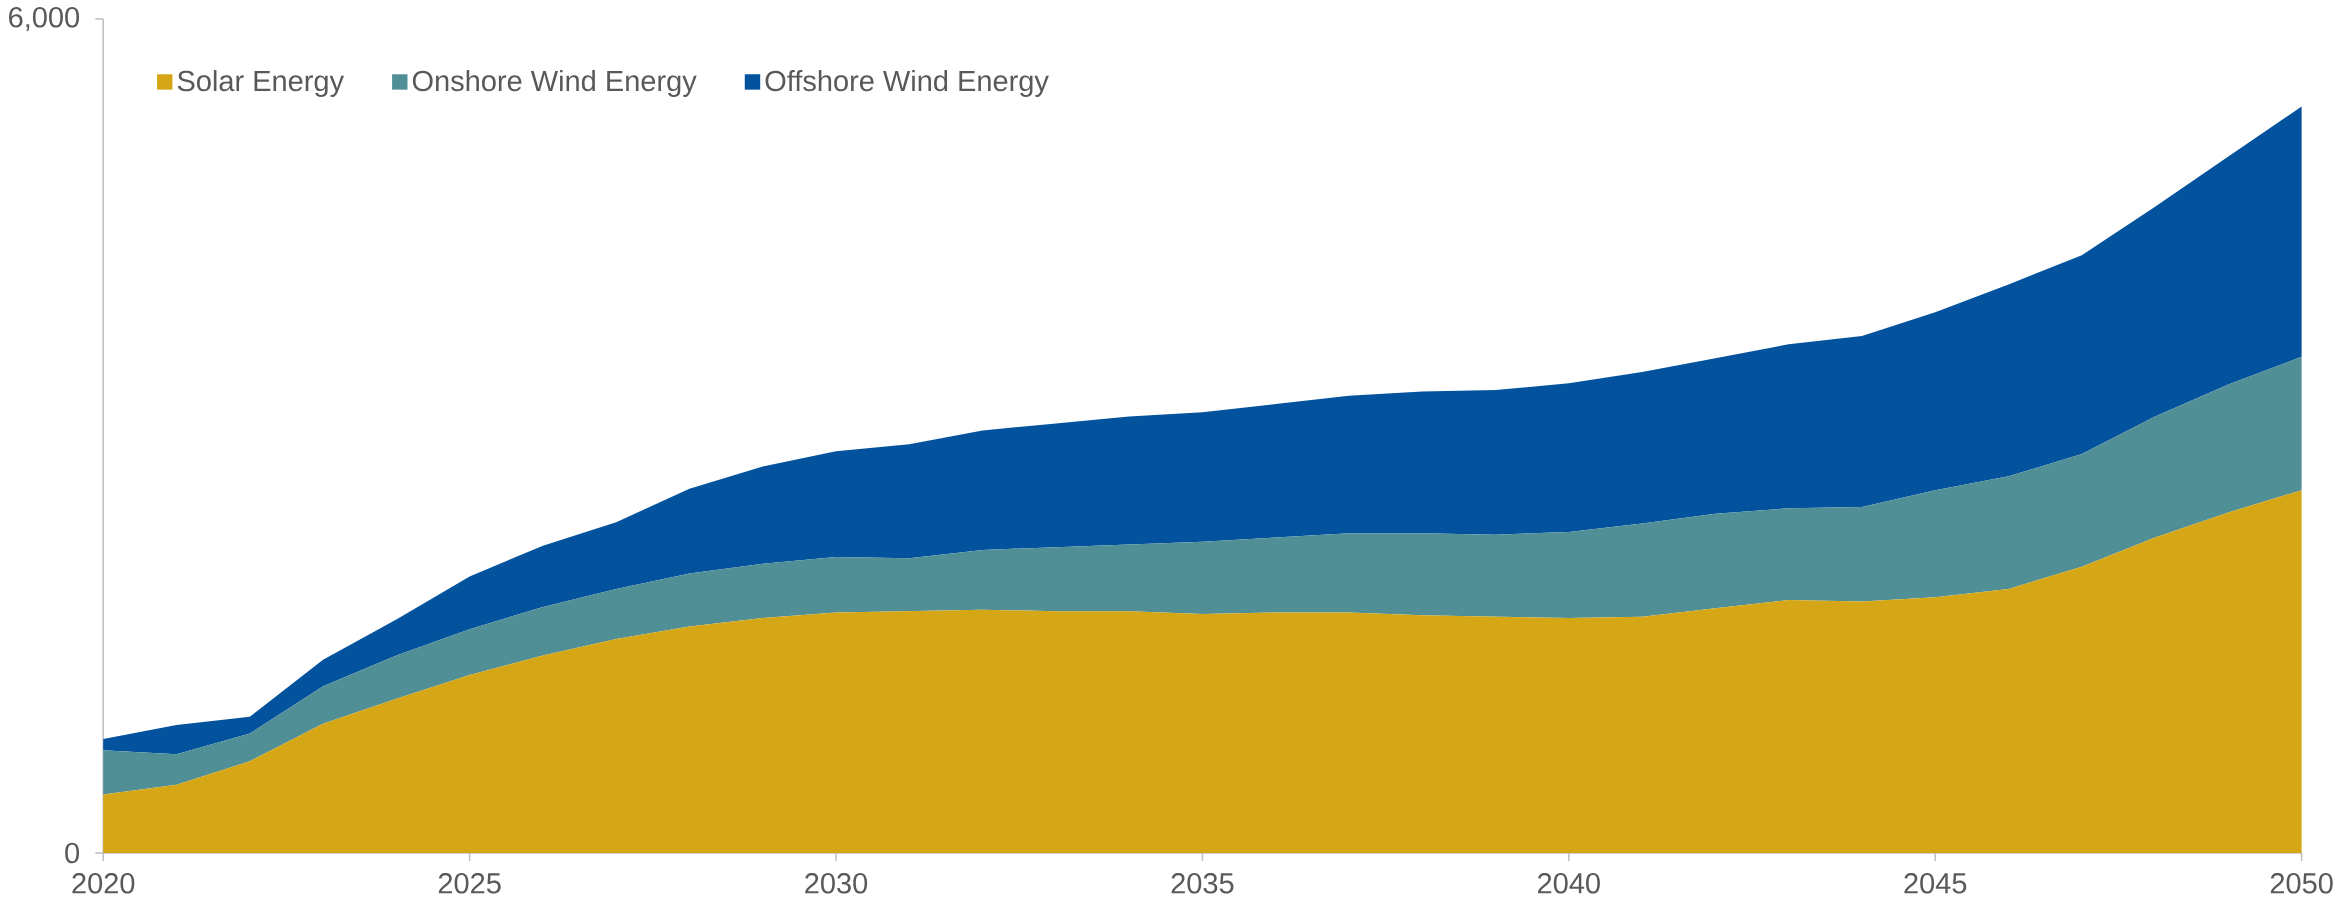 Image resolution: width=2338 pixels, height=904 pixels. What do you see at coordinates (72, 853) in the screenshot?
I see `y-tick-label: 0` at bounding box center [72, 853].